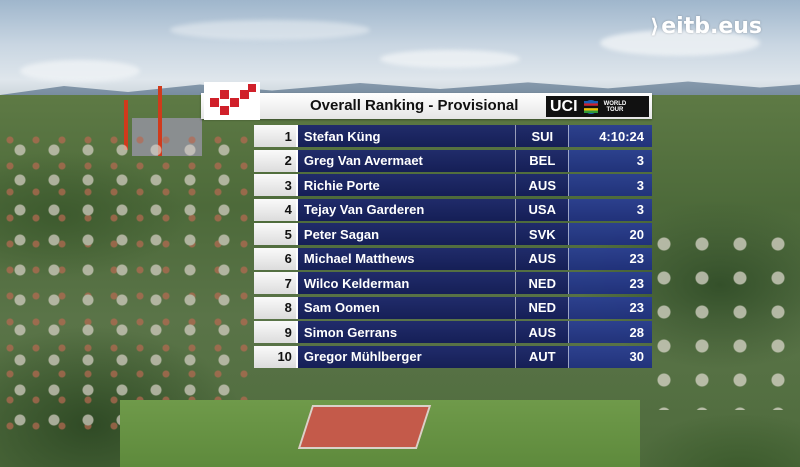 The image size is (800, 467). What do you see at coordinates (405, 258) in the screenshot?
I see `rider-name-cell: Michael Matthews` at bounding box center [405, 258].